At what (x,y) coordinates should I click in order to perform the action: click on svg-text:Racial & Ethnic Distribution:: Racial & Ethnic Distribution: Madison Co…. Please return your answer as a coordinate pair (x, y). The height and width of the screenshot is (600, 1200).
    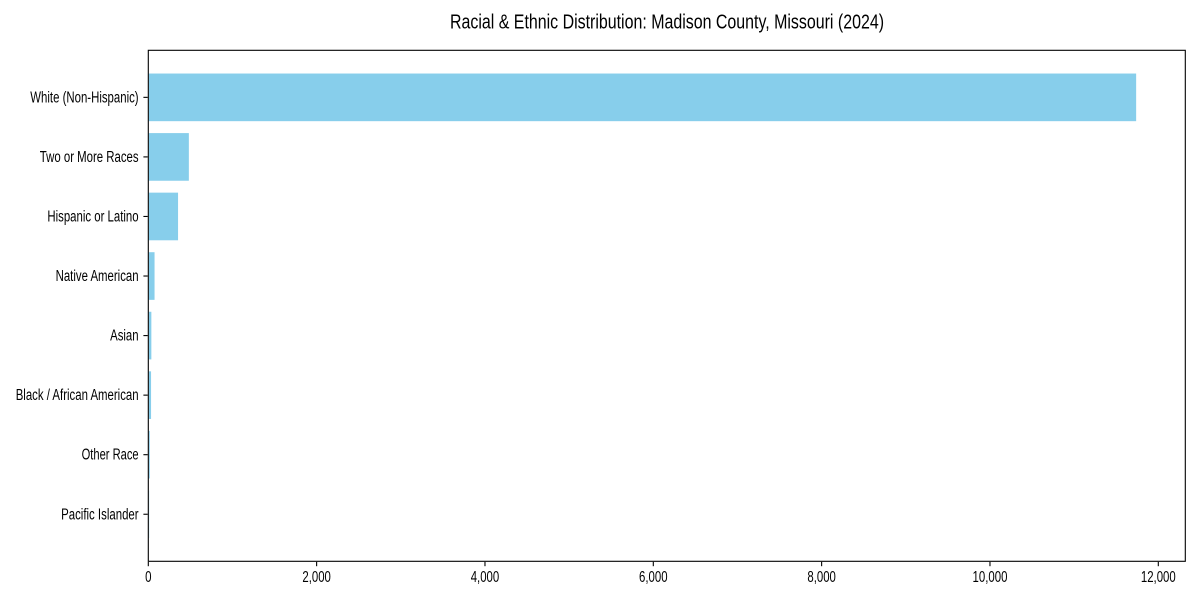
    Looking at the image, I should click on (667, 23).